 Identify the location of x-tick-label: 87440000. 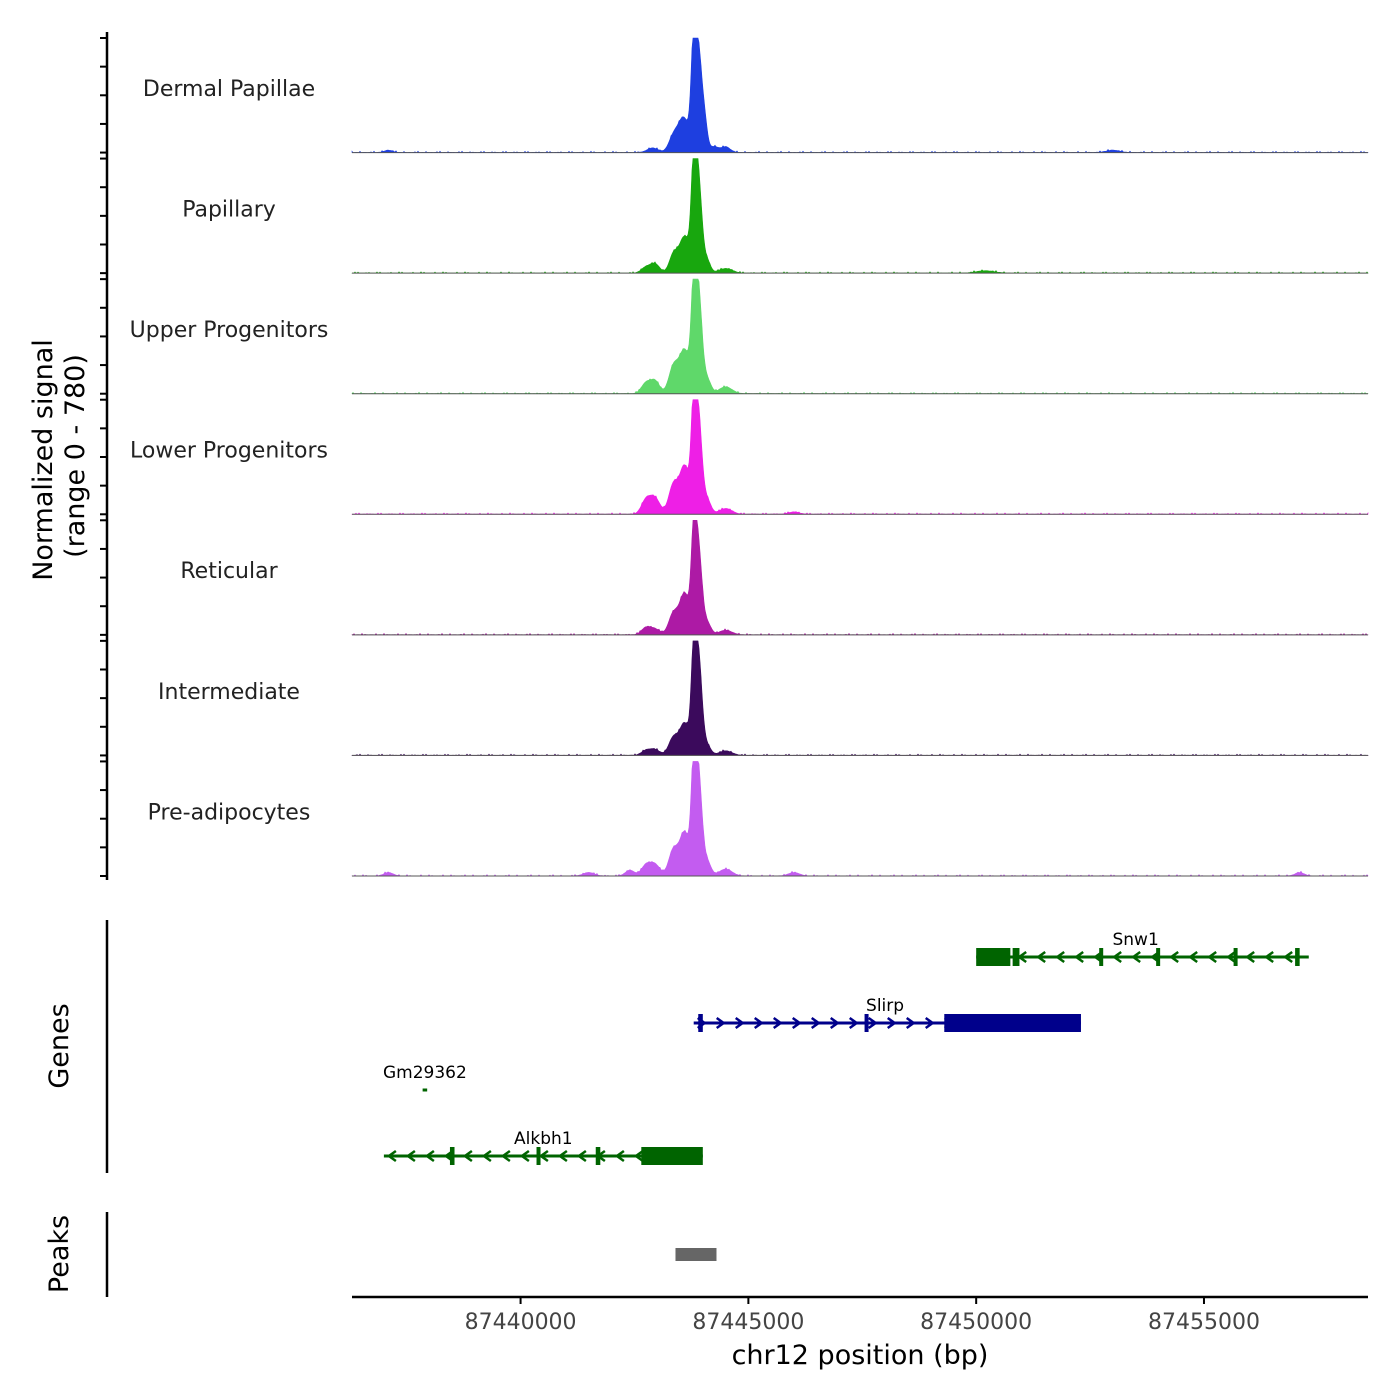
(521, 1322).